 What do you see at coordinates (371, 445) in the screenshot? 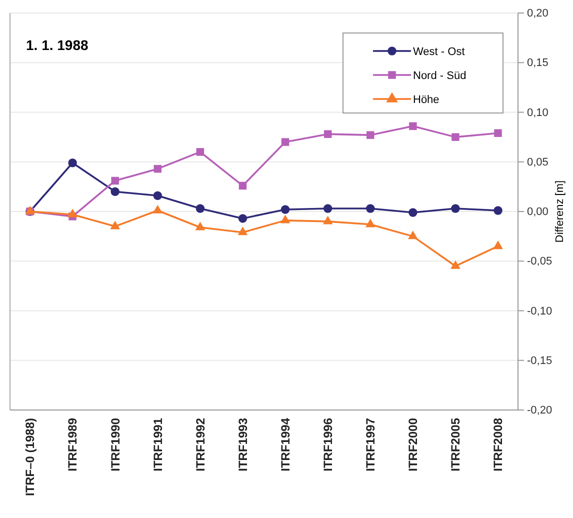
I see `x-tick-label: ITRF1997` at bounding box center [371, 445].